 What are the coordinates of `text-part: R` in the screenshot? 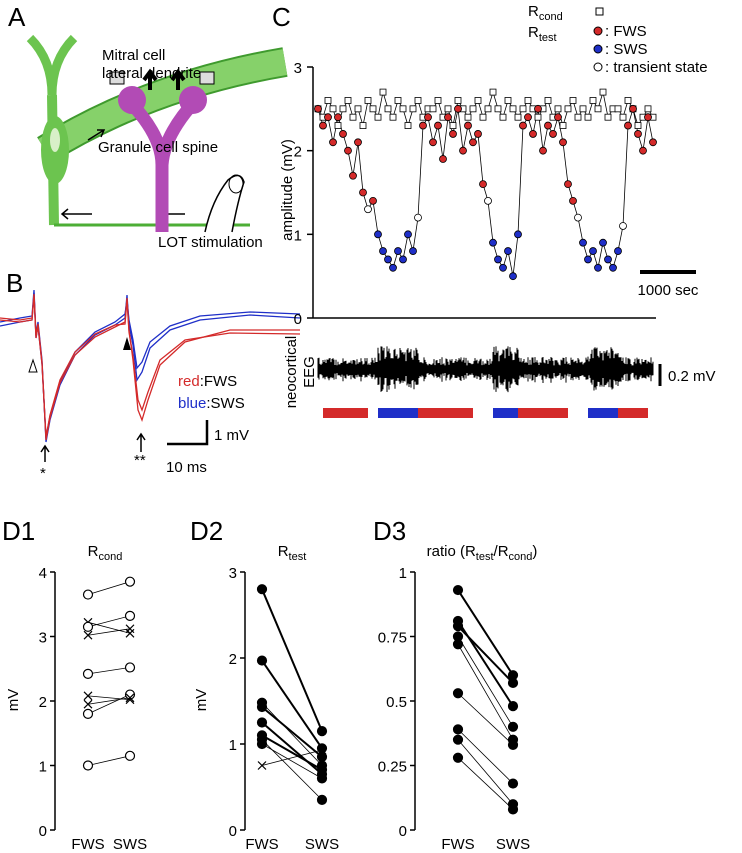 It's located at (93, 551).